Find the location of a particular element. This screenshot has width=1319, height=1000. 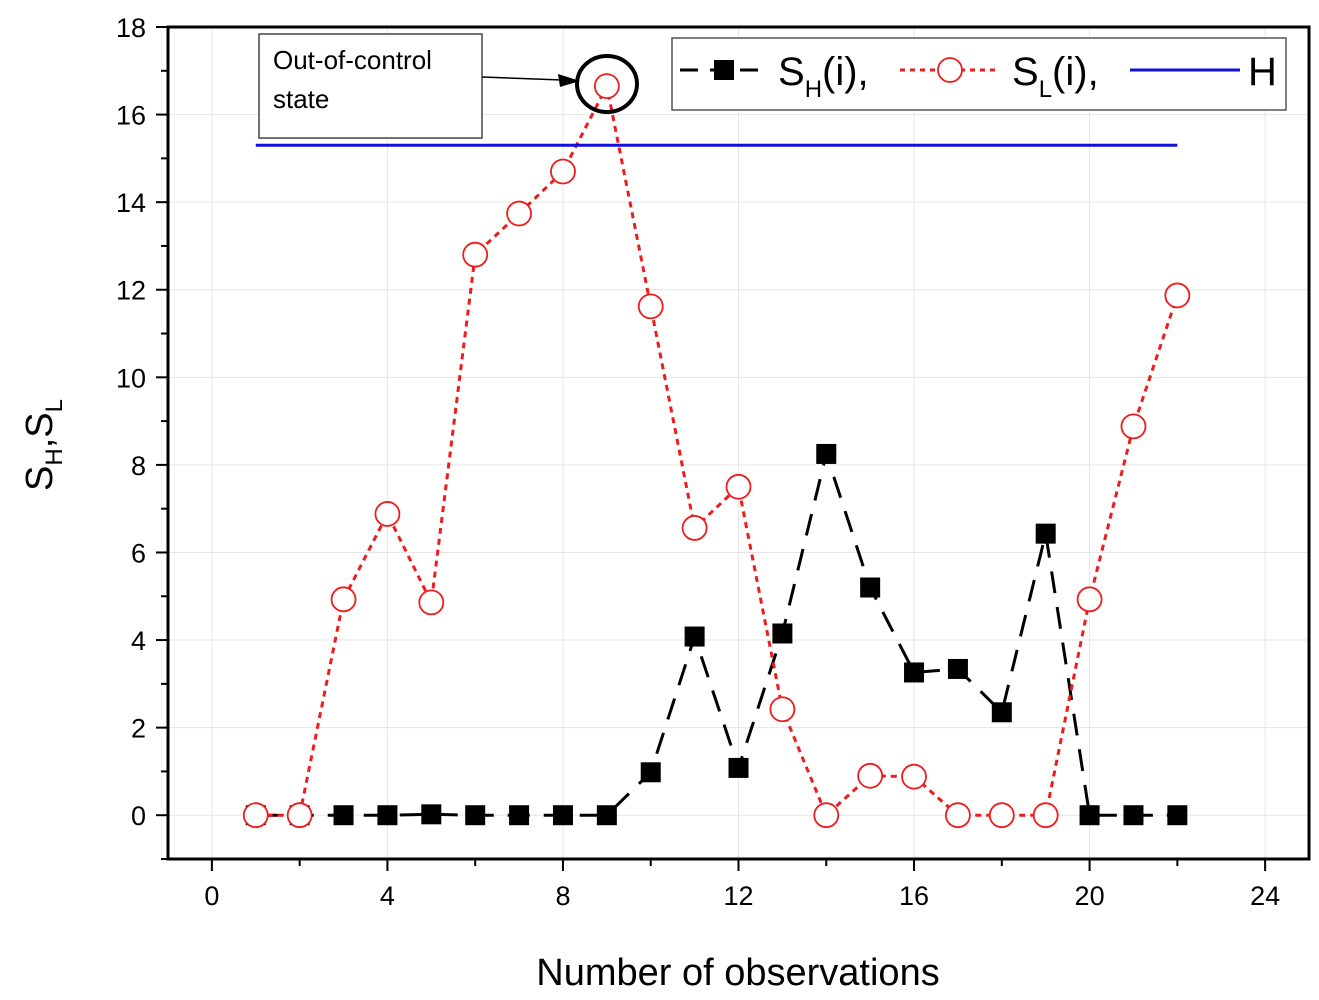

x-tick-label: 8 is located at coordinates (562, 896).